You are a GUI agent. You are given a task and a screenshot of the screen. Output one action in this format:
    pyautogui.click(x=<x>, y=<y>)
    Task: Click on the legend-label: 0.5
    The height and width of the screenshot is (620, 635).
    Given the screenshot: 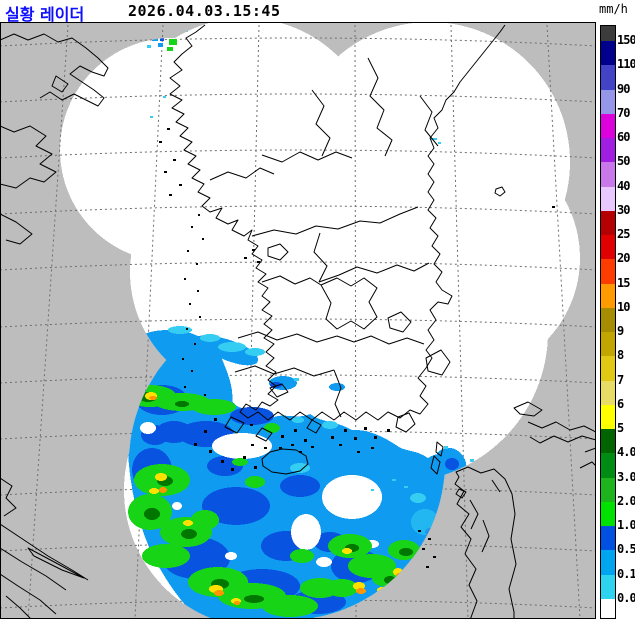 What is the action you would take?
    pyautogui.click(x=626, y=549)
    